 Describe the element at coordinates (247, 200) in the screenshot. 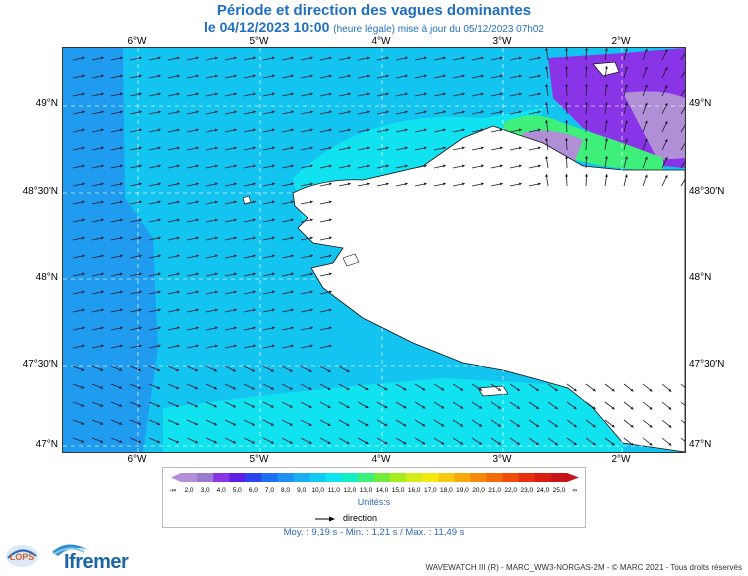

I see `island-ouessant` at that location.